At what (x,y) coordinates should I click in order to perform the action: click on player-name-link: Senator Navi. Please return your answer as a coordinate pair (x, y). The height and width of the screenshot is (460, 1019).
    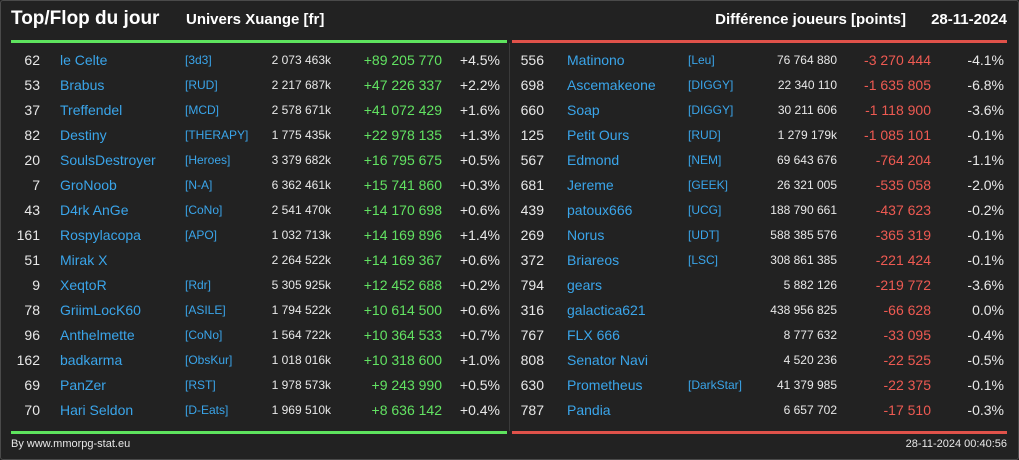
    Looking at the image, I should click on (607, 360).